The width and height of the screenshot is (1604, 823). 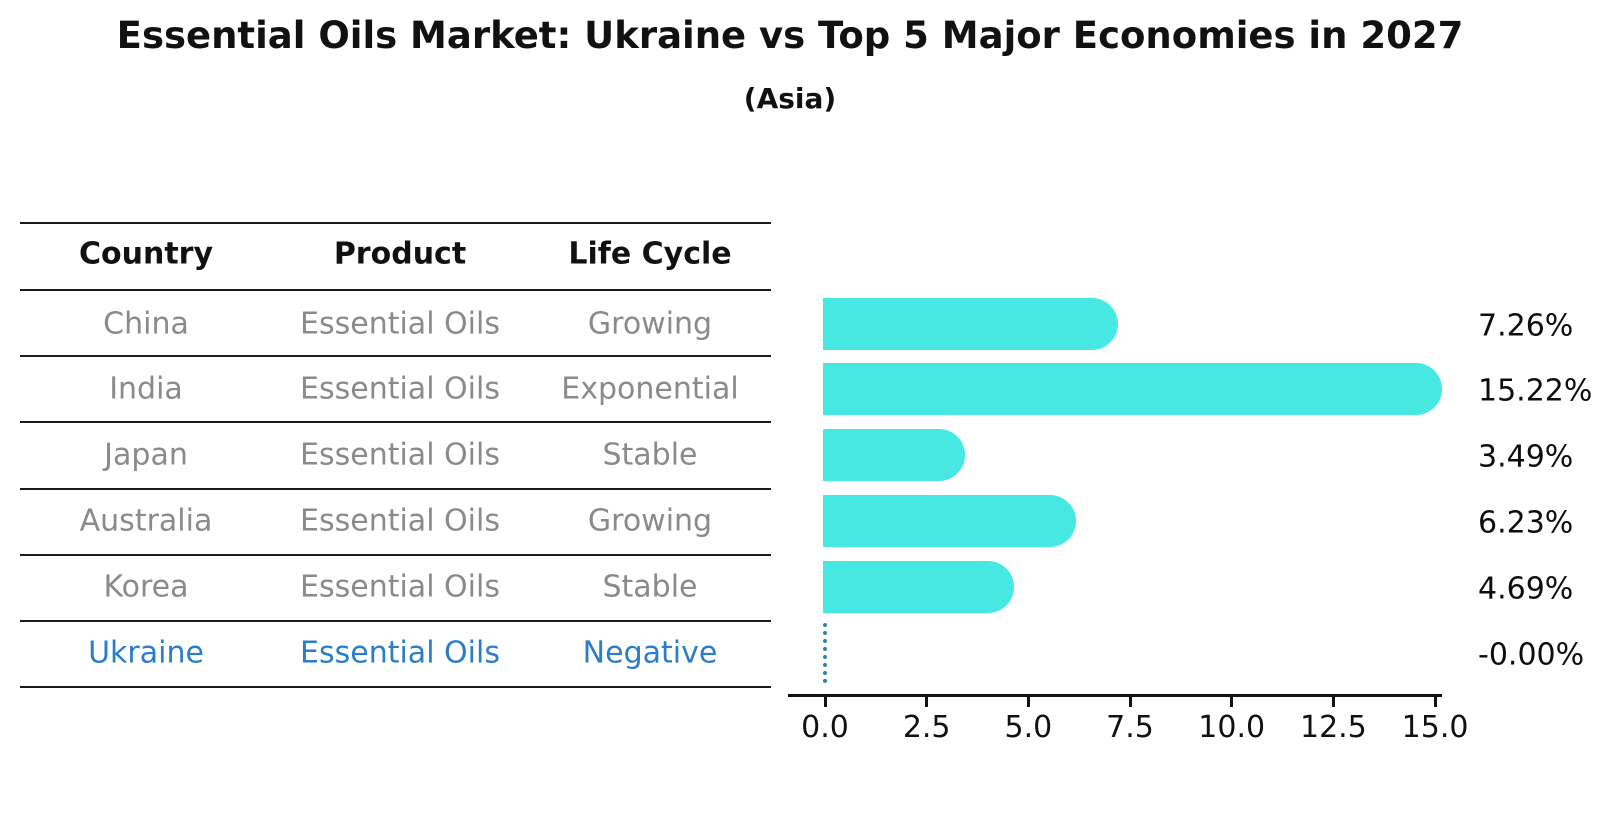 I want to click on x-tick-label: 7.5, so click(x=1130, y=727).